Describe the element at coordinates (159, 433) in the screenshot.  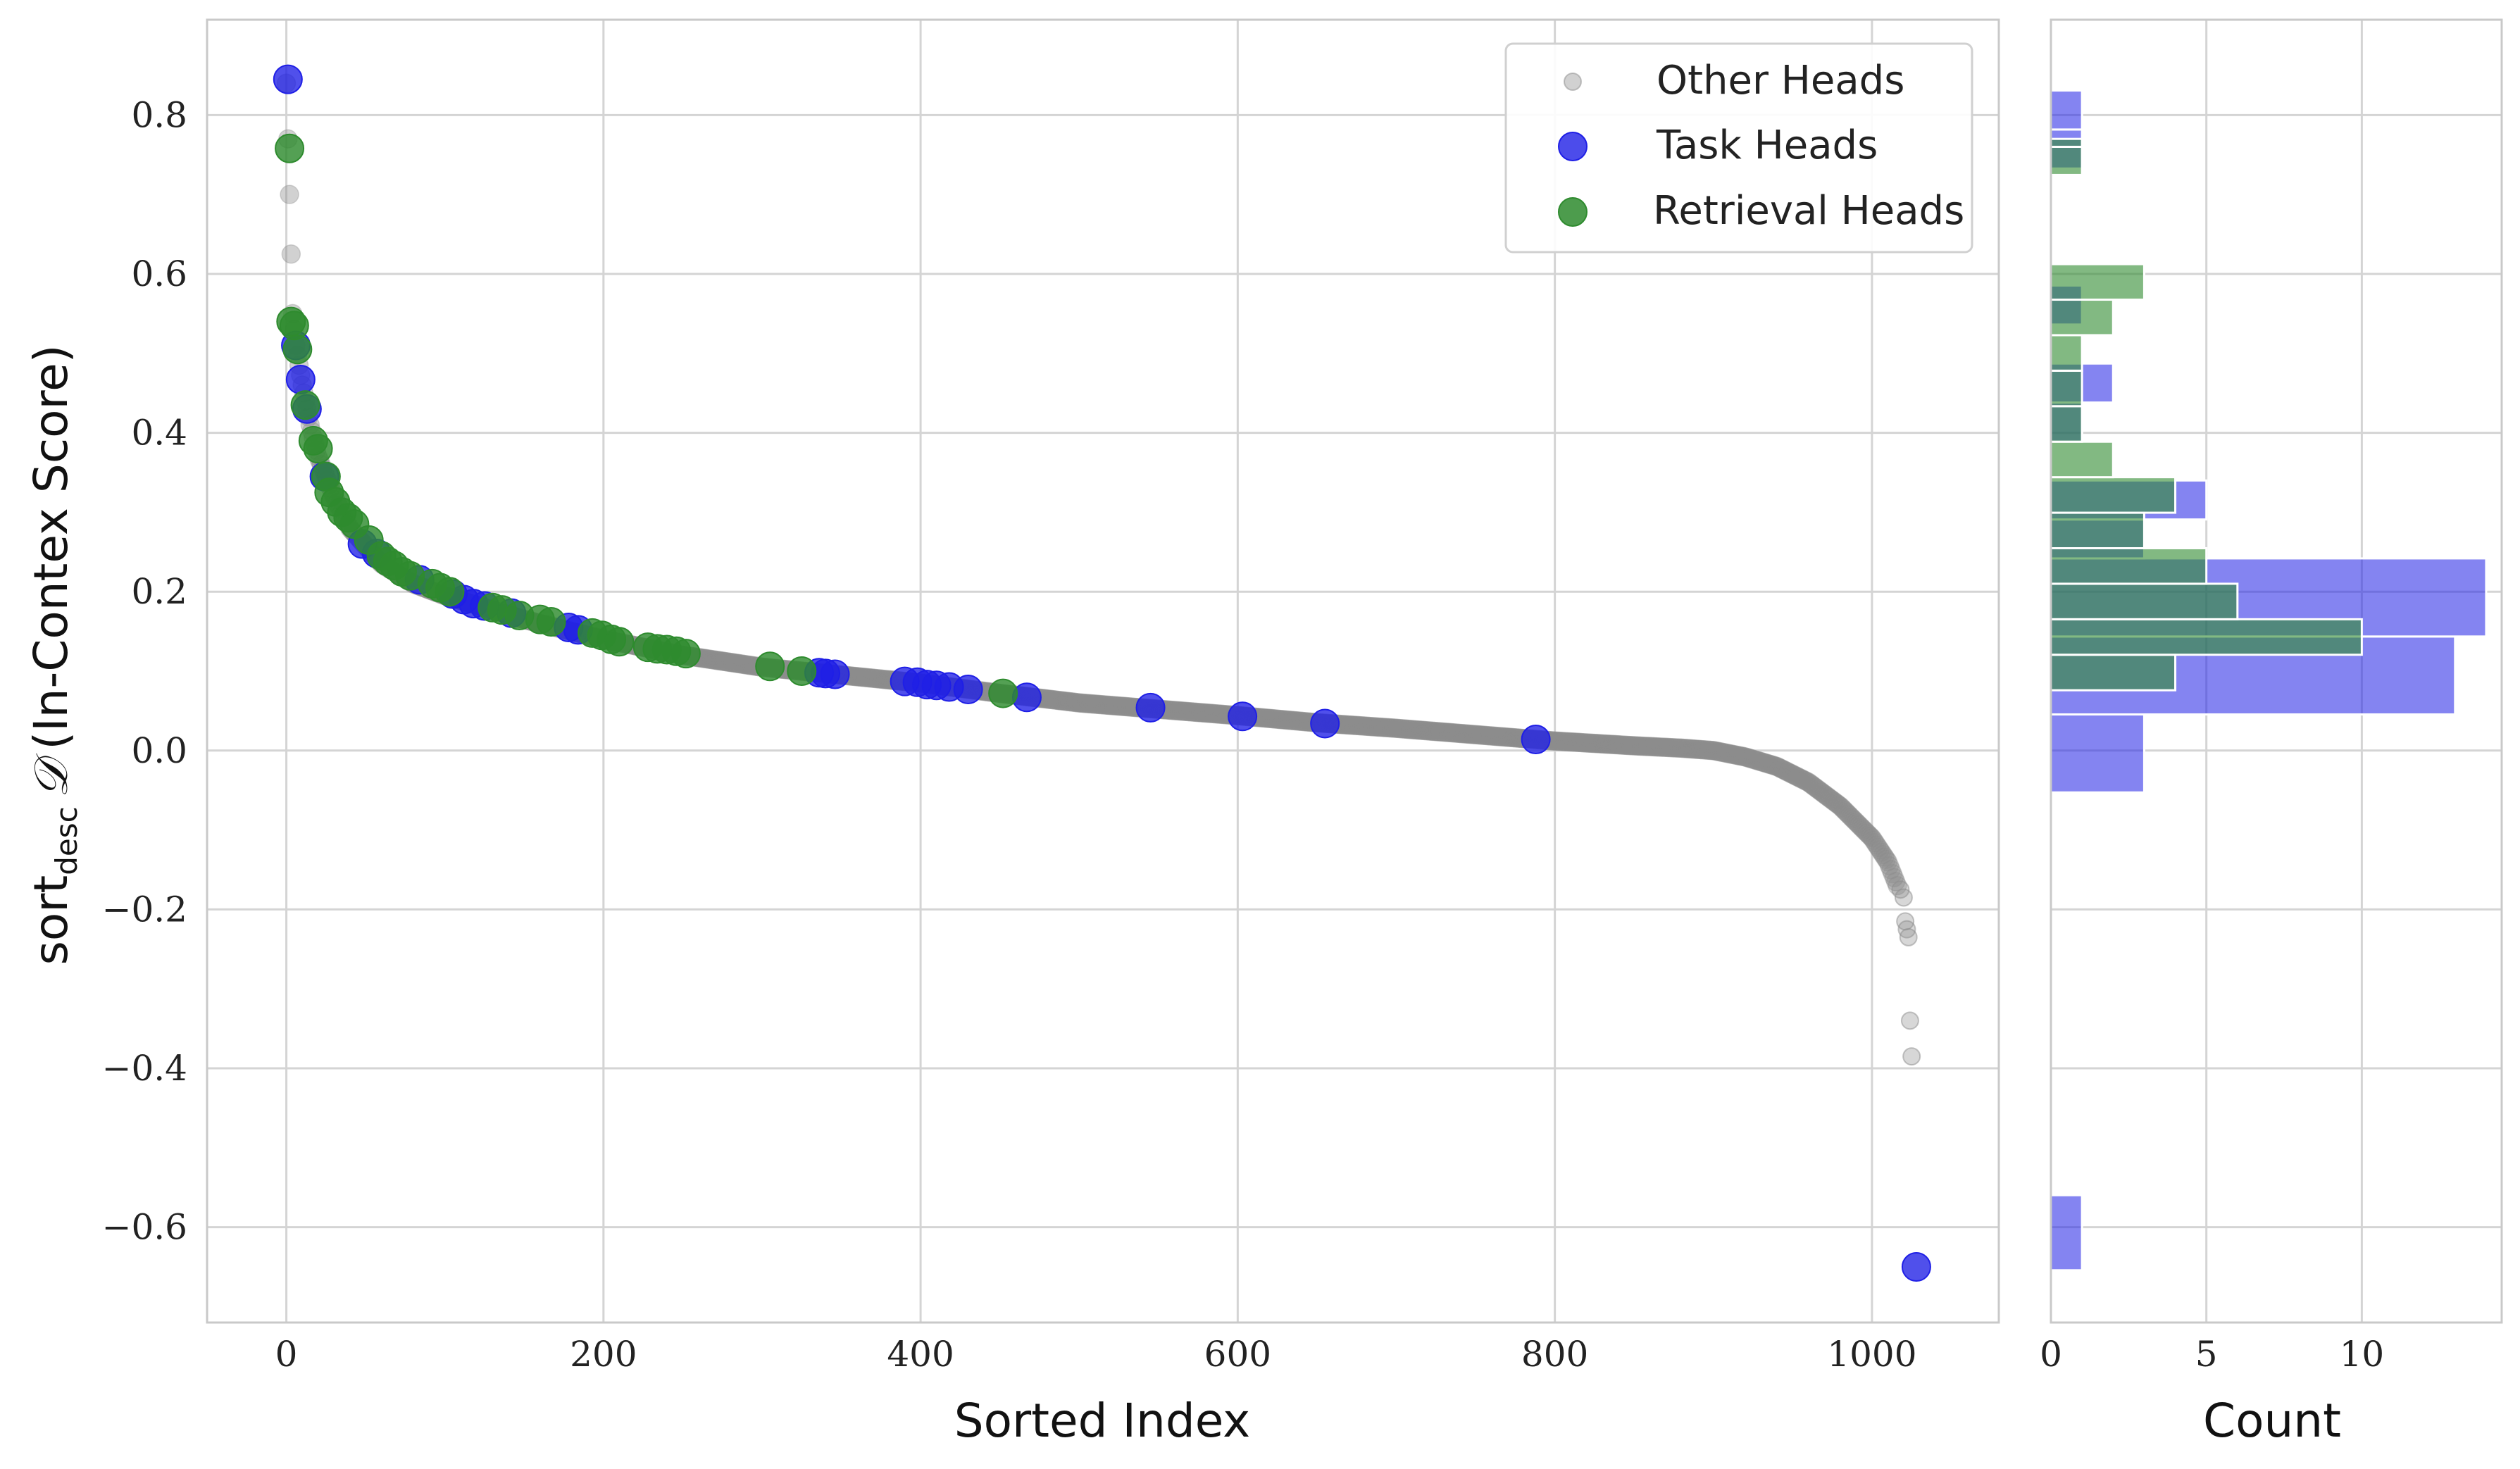
I see `y-tick-label: 0.4` at that location.